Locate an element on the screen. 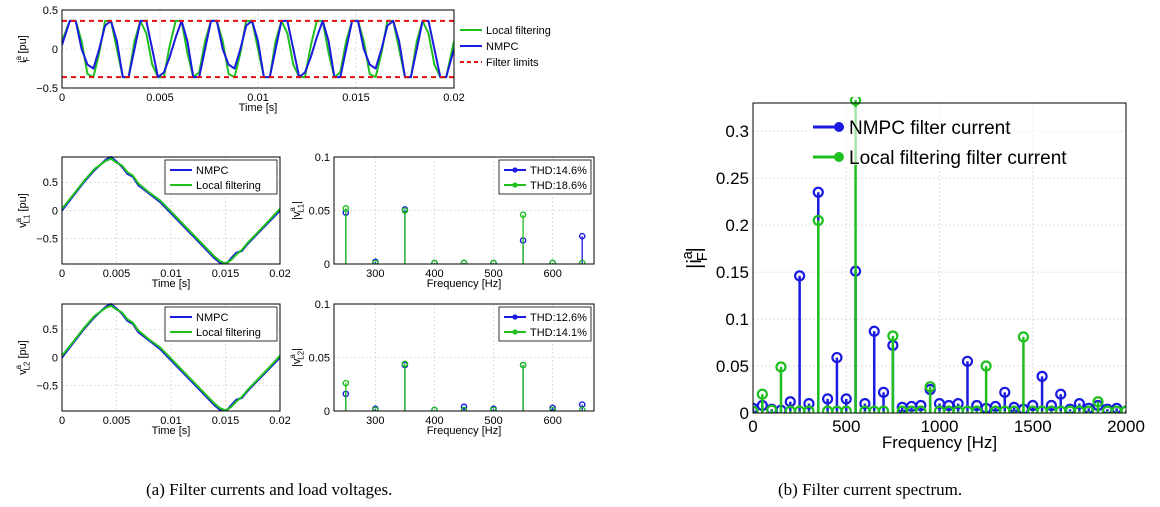 This screenshot has height=507, width=1160. legend: THD:14.6% THD:18.6% is located at coordinates (545, 177).